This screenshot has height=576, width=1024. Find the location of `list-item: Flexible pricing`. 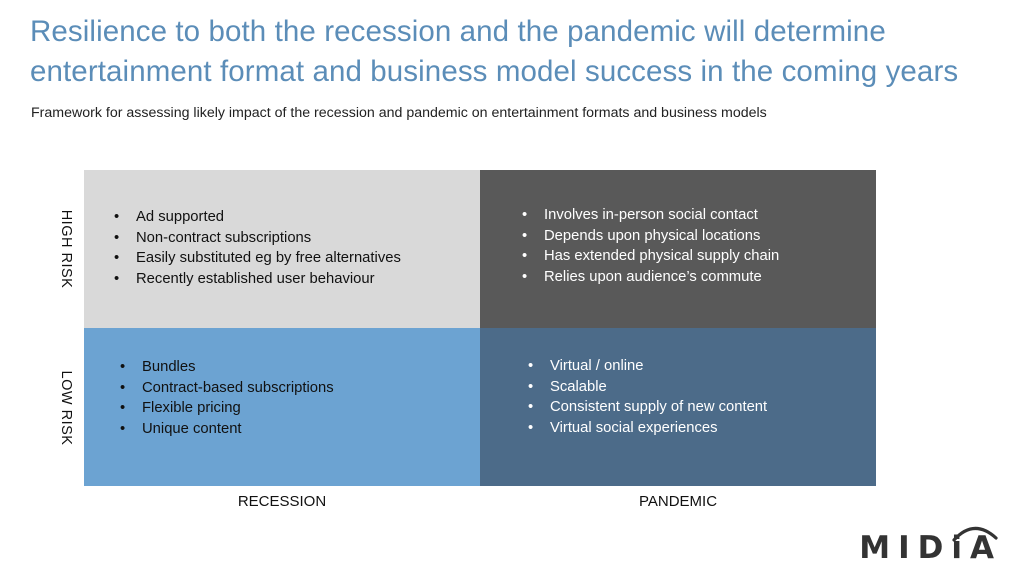

list-item: Flexible pricing is located at coordinates (227, 408).